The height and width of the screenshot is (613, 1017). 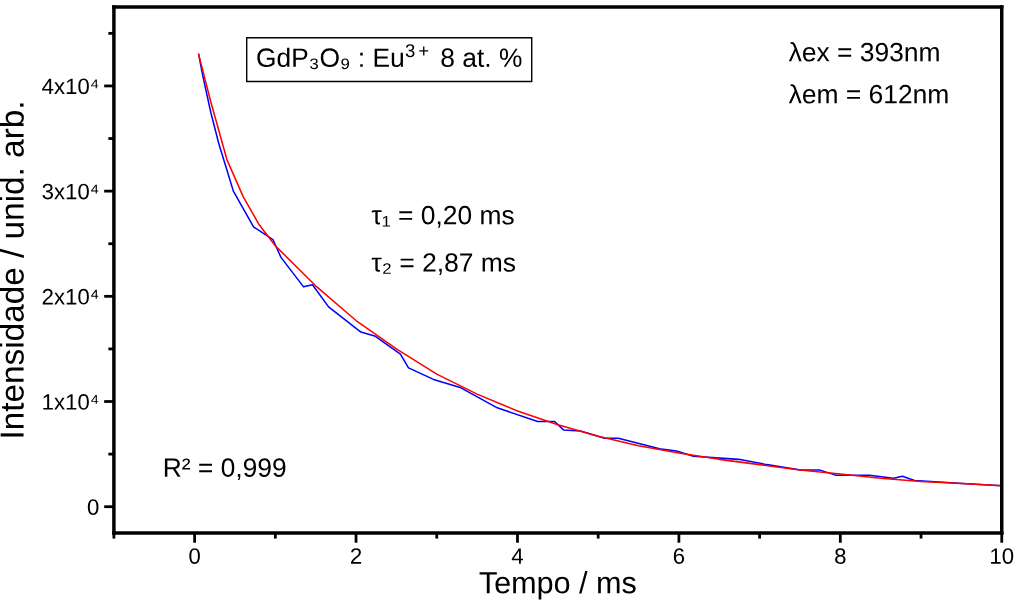 I want to click on y-tick-label: 4x10⁴, so click(x=70, y=86).